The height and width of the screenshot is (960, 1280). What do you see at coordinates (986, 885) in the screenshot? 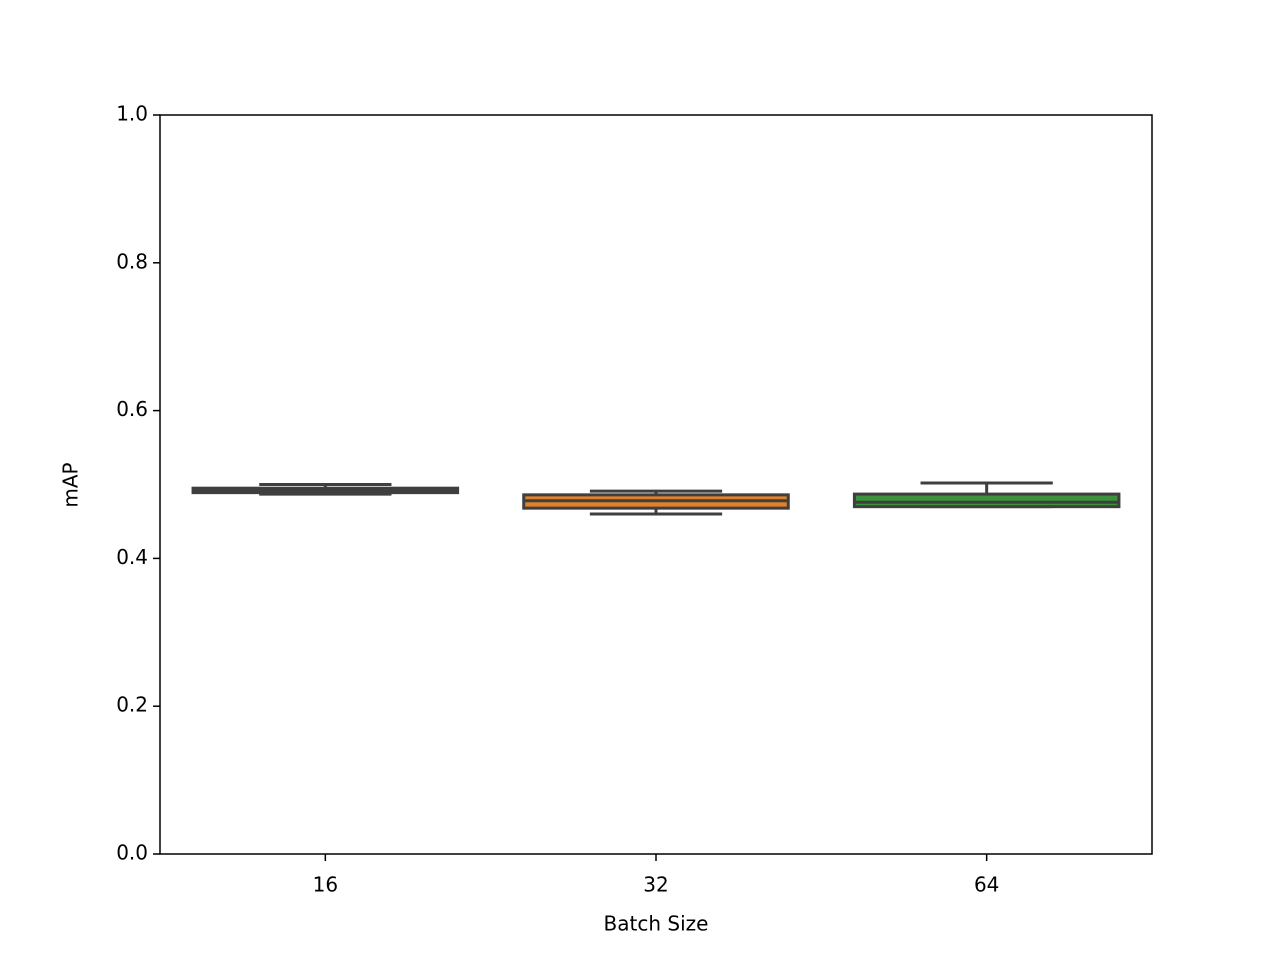
I see `x-tick-label: 64` at bounding box center [986, 885].